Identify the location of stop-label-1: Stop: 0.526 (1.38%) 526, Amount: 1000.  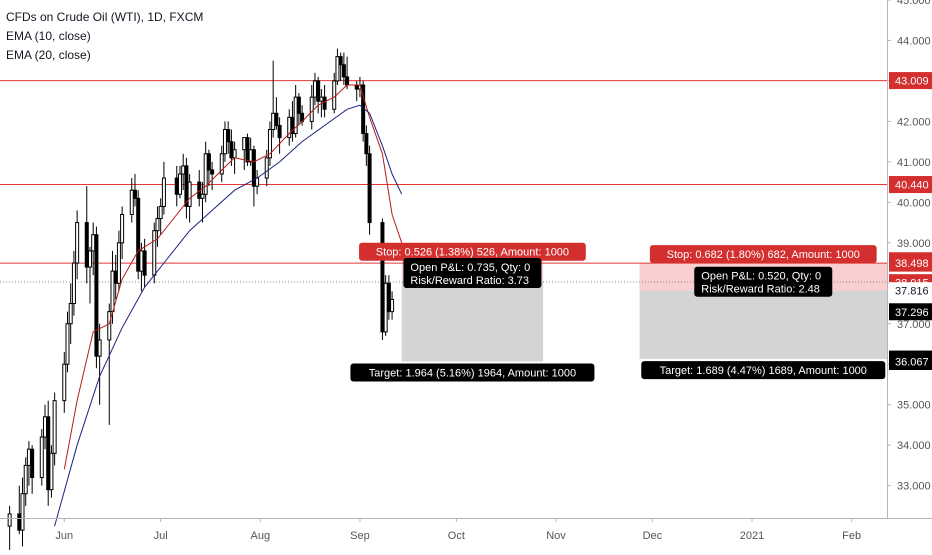
(472, 253).